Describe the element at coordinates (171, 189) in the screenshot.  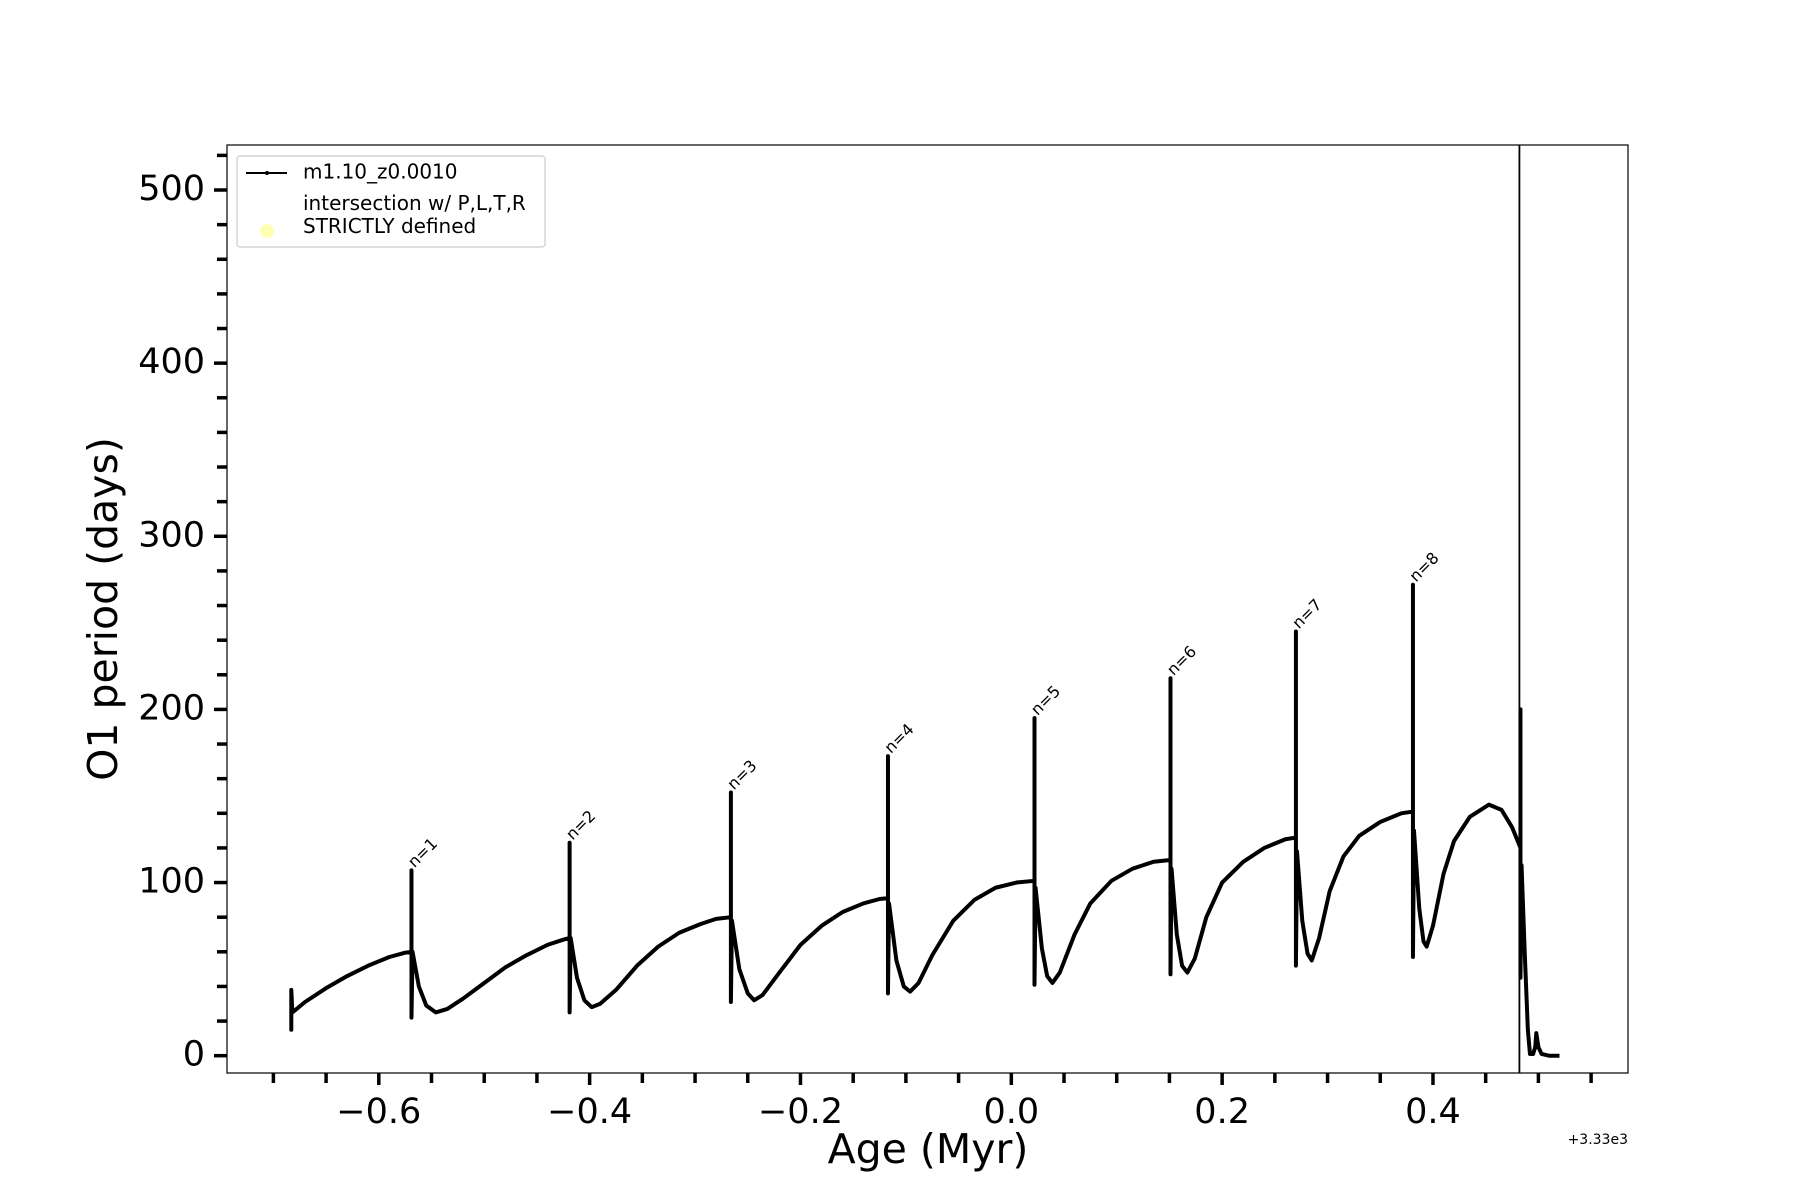
I see `y-tick-label: 500` at that location.